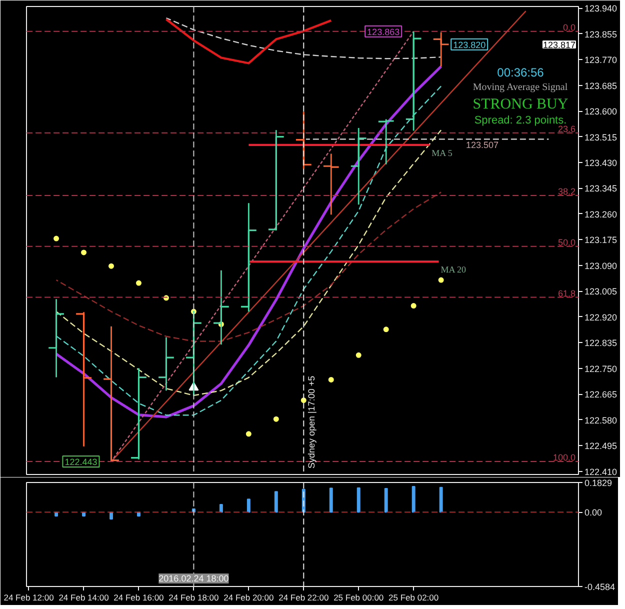  I want to click on y-tick-label: 123.090, so click(601, 265).